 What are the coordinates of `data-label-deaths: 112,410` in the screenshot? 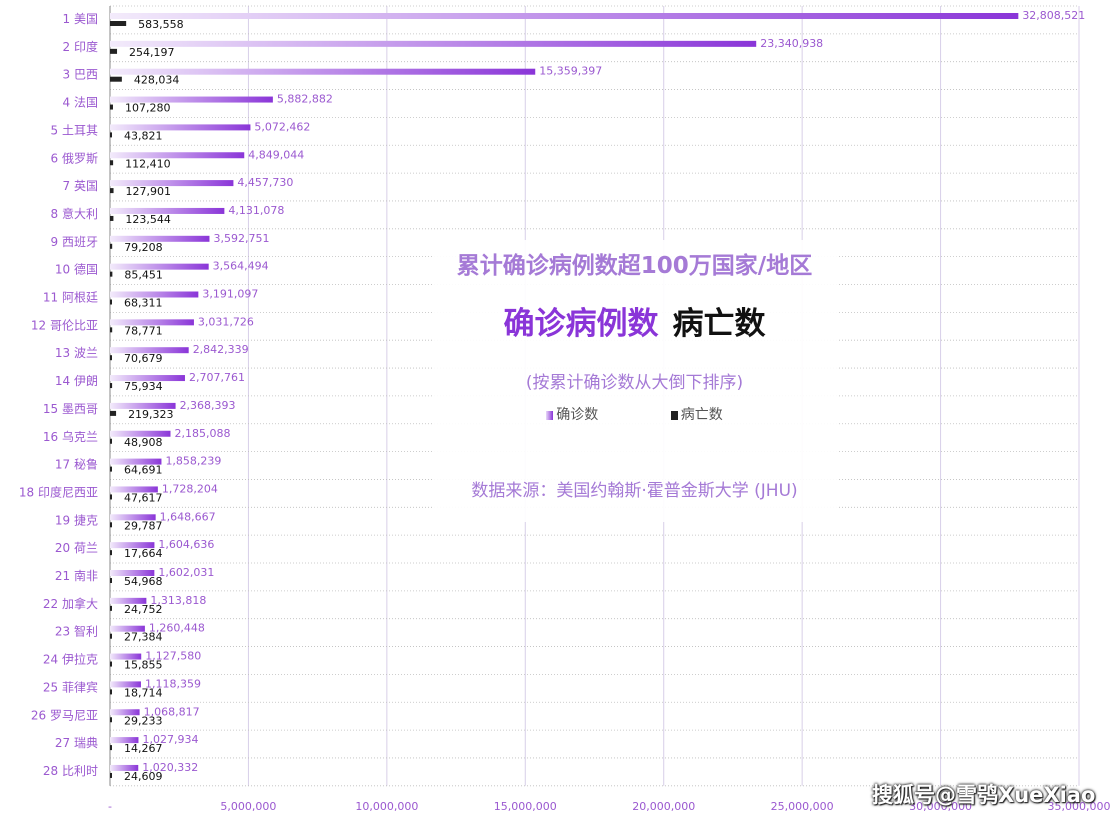 It's located at (148, 163).